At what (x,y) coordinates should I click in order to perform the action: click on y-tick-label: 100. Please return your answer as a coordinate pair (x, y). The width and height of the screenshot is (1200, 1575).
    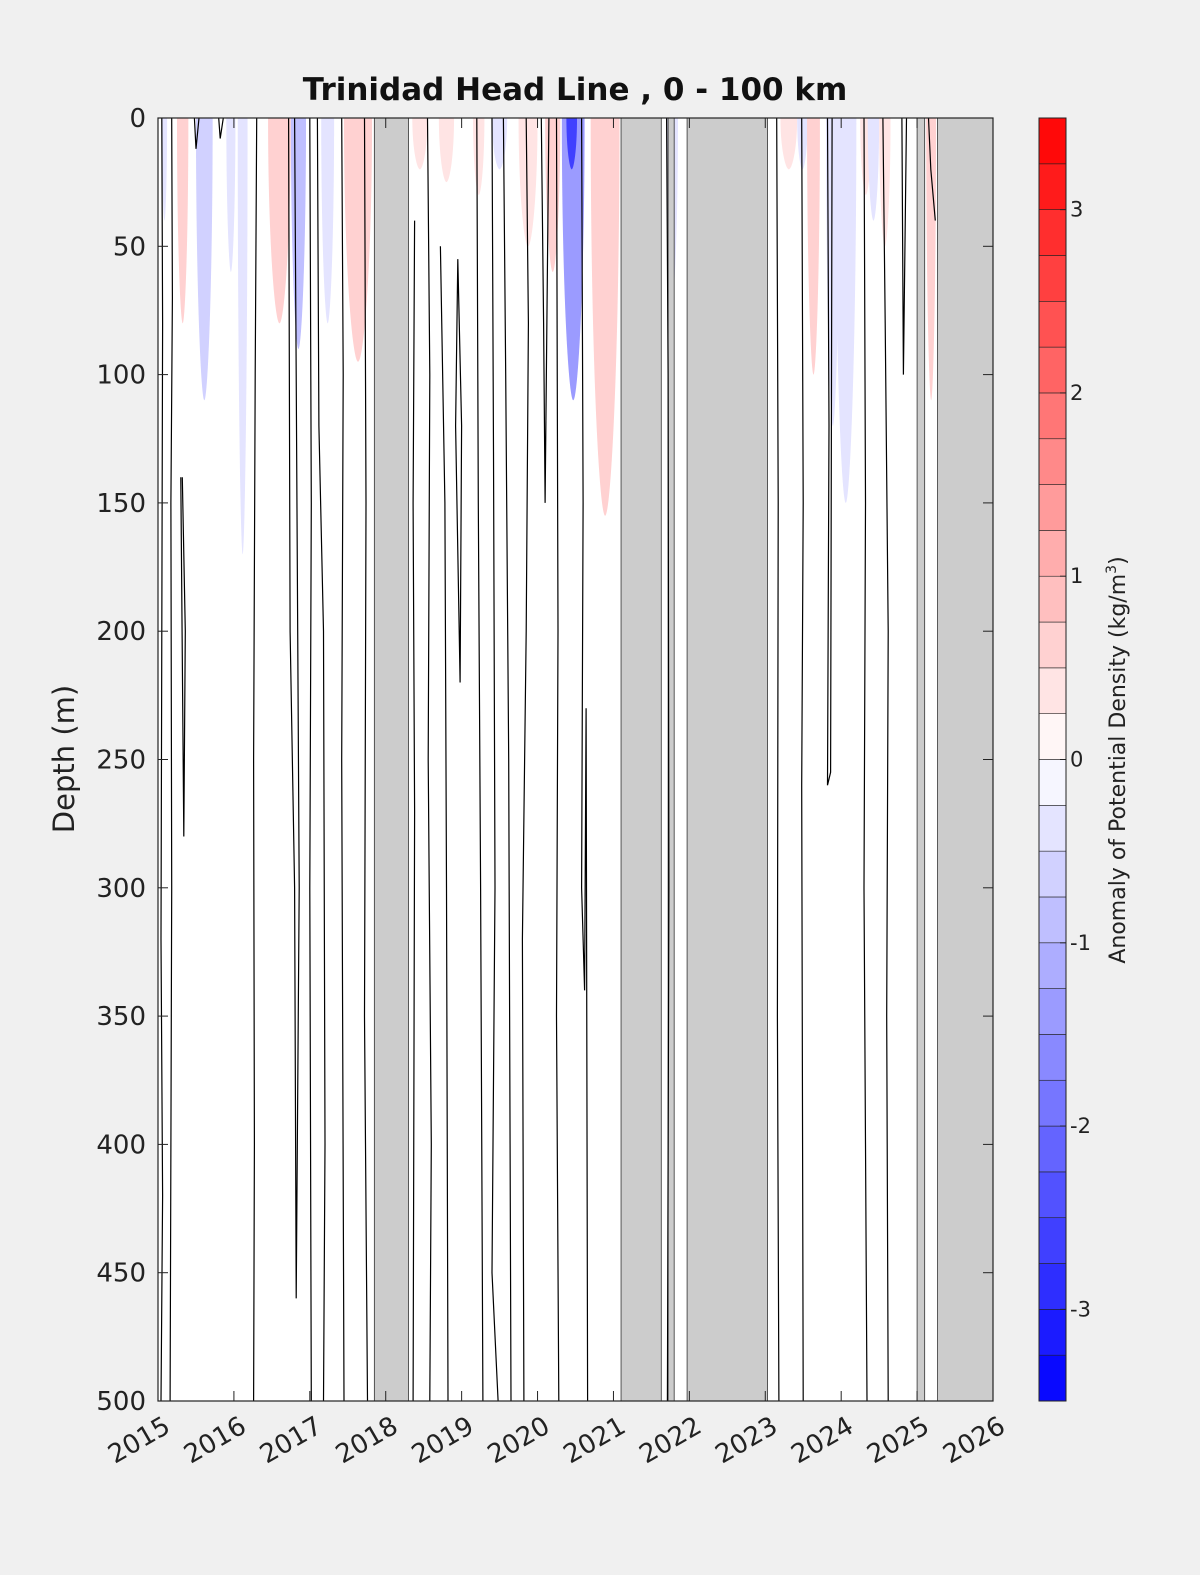
    Looking at the image, I should click on (121, 376).